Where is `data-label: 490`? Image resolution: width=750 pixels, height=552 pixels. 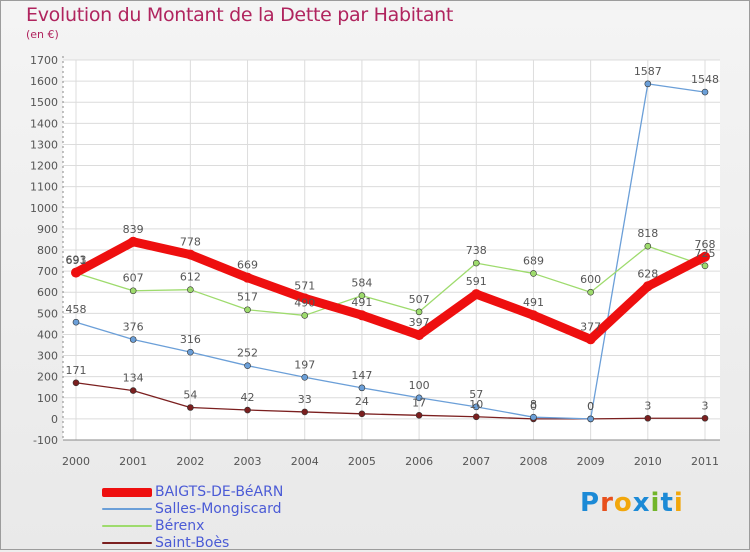 data-label: 490 is located at coordinates (304, 302).